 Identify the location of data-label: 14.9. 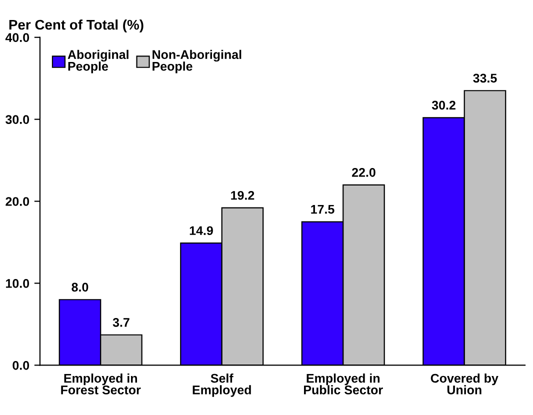
(201, 231).